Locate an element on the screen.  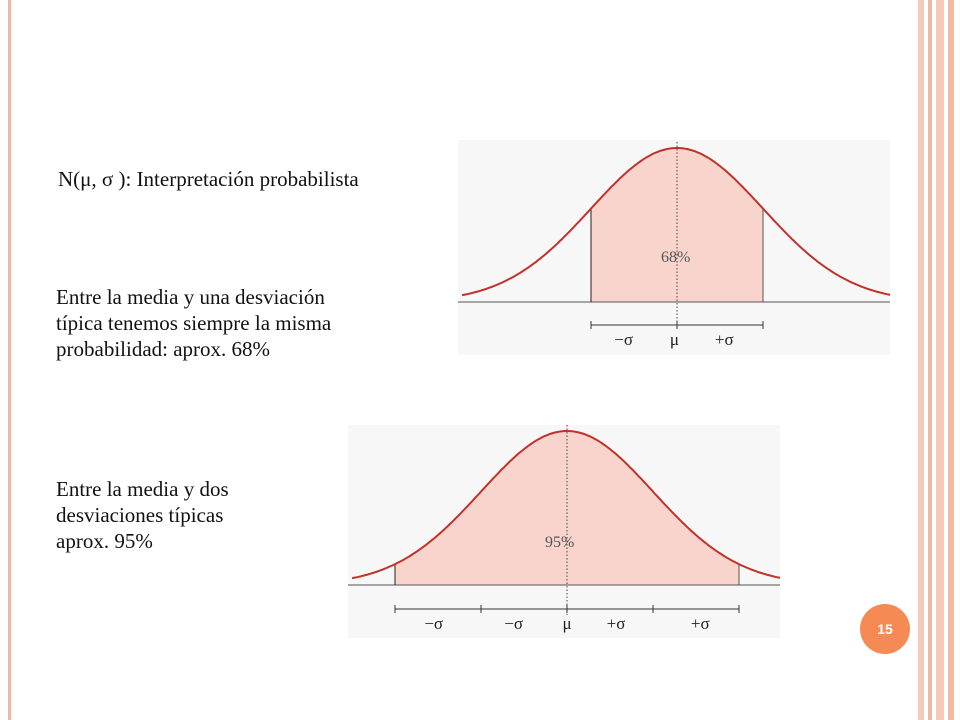
page-number: 15 is located at coordinates (885, 629).